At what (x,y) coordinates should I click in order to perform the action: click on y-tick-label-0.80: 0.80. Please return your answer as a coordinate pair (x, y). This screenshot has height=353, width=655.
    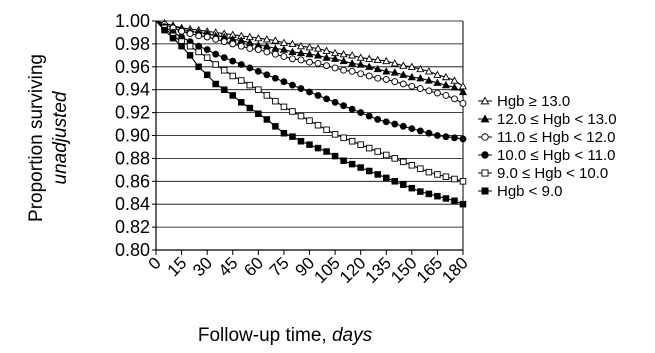
    Looking at the image, I should click on (132, 250).